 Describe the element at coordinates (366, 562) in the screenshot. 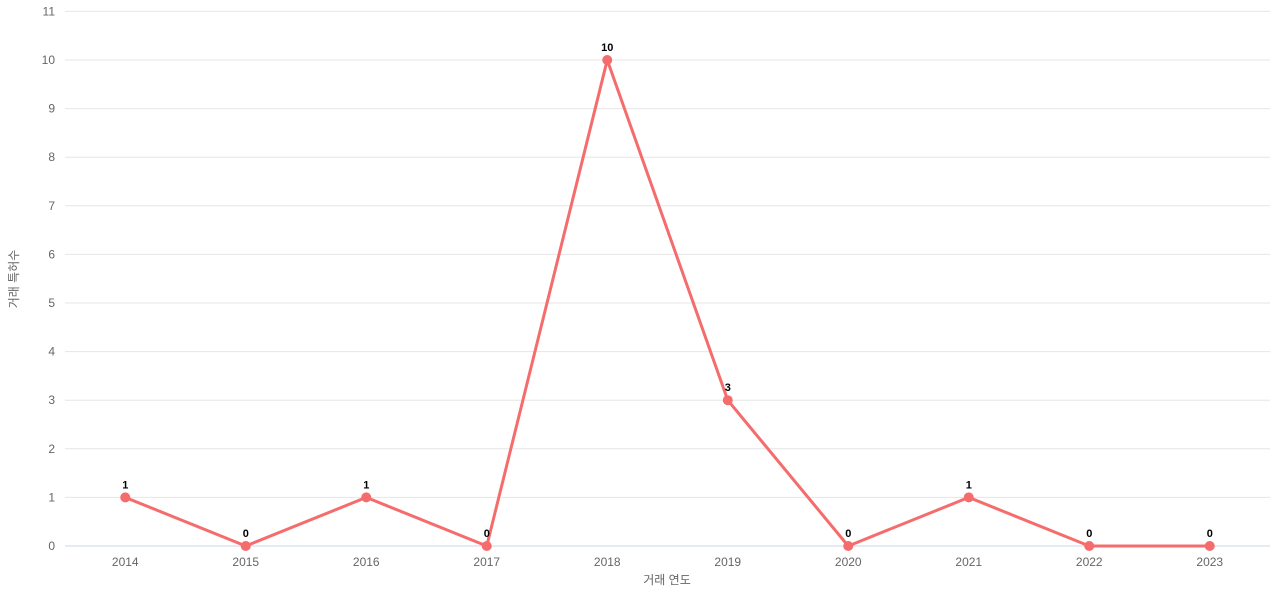

I see `x-tick-label: 2016` at that location.